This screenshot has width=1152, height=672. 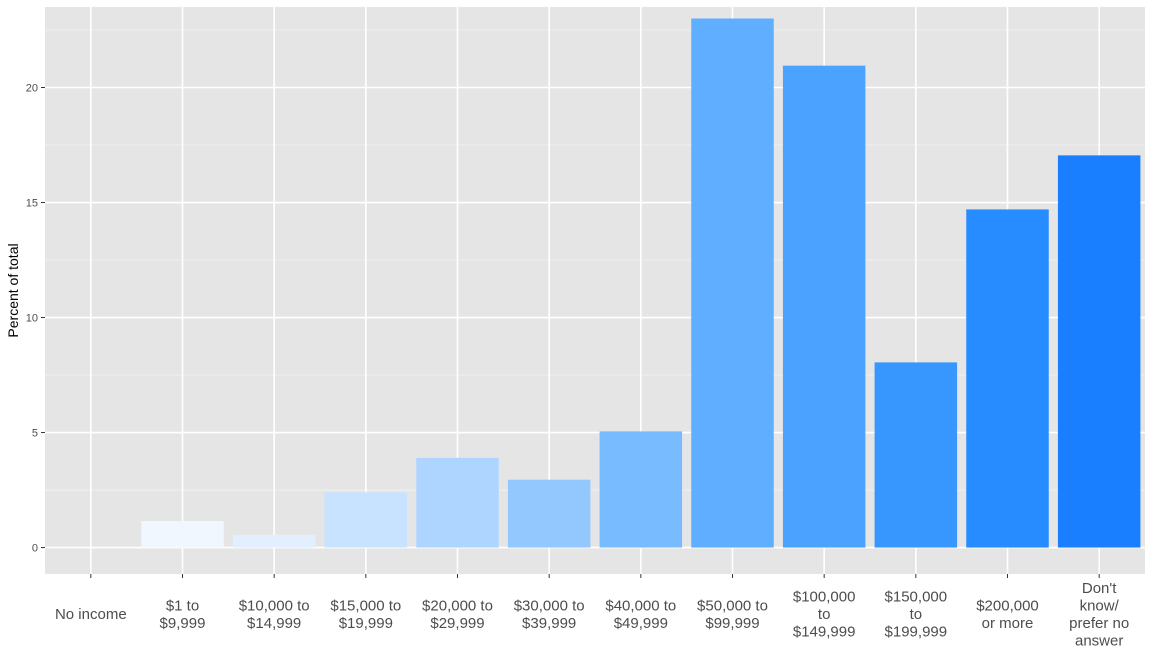 What do you see at coordinates (916, 615) in the screenshot?
I see `x-tick-label: $150,000 to $199,999` at bounding box center [916, 615].